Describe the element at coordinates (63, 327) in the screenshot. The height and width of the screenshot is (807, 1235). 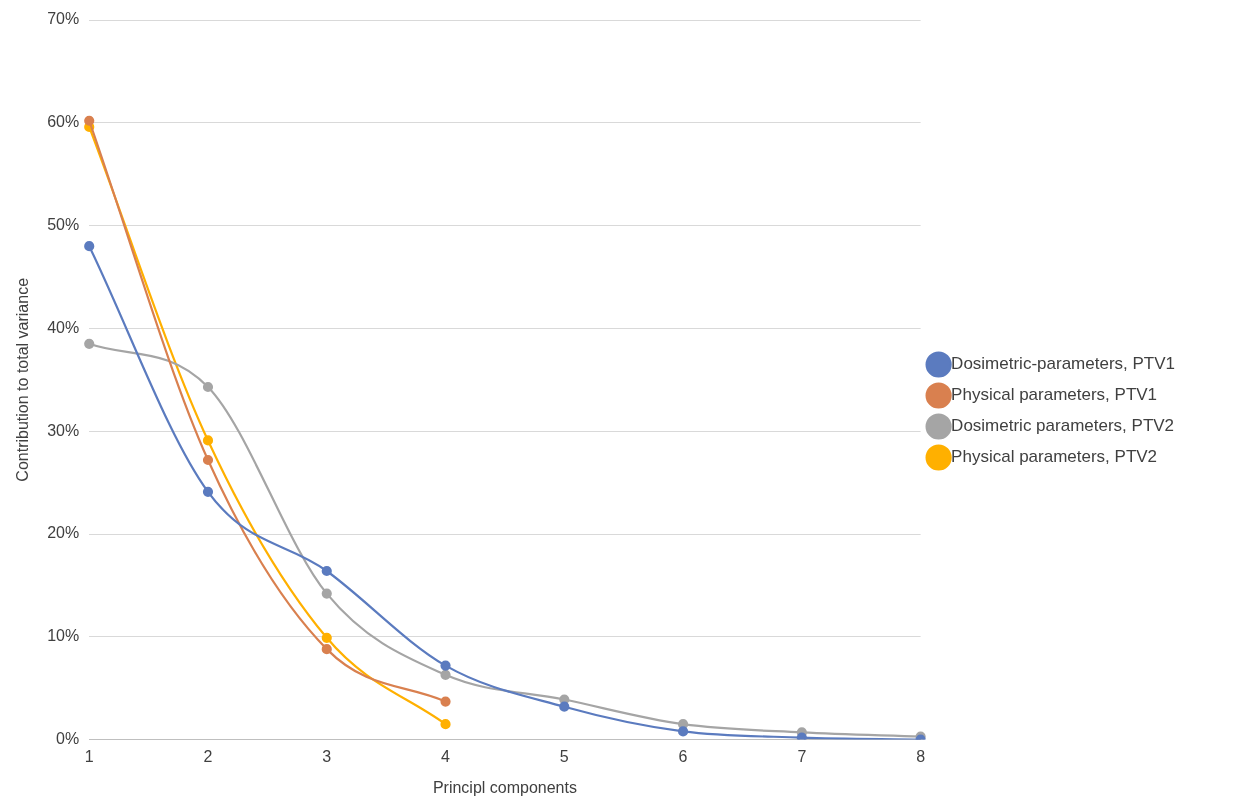
I see `y-tick-label: 40%` at that location.